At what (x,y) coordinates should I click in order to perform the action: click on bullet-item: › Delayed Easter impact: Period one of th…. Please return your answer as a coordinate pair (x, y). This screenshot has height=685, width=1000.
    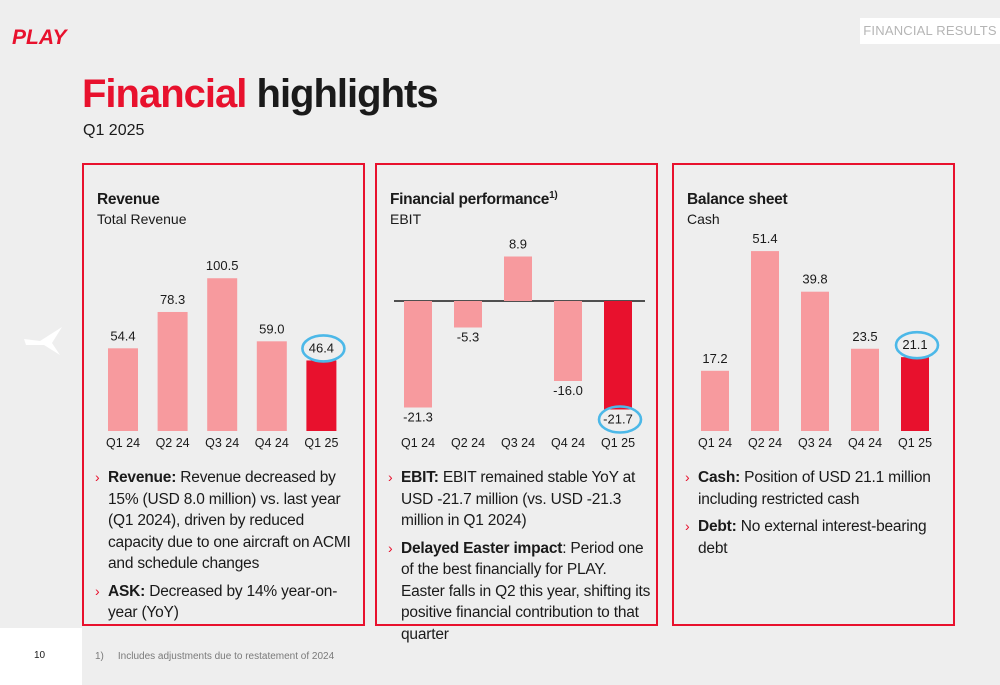
    Looking at the image, I should click on (519, 591).